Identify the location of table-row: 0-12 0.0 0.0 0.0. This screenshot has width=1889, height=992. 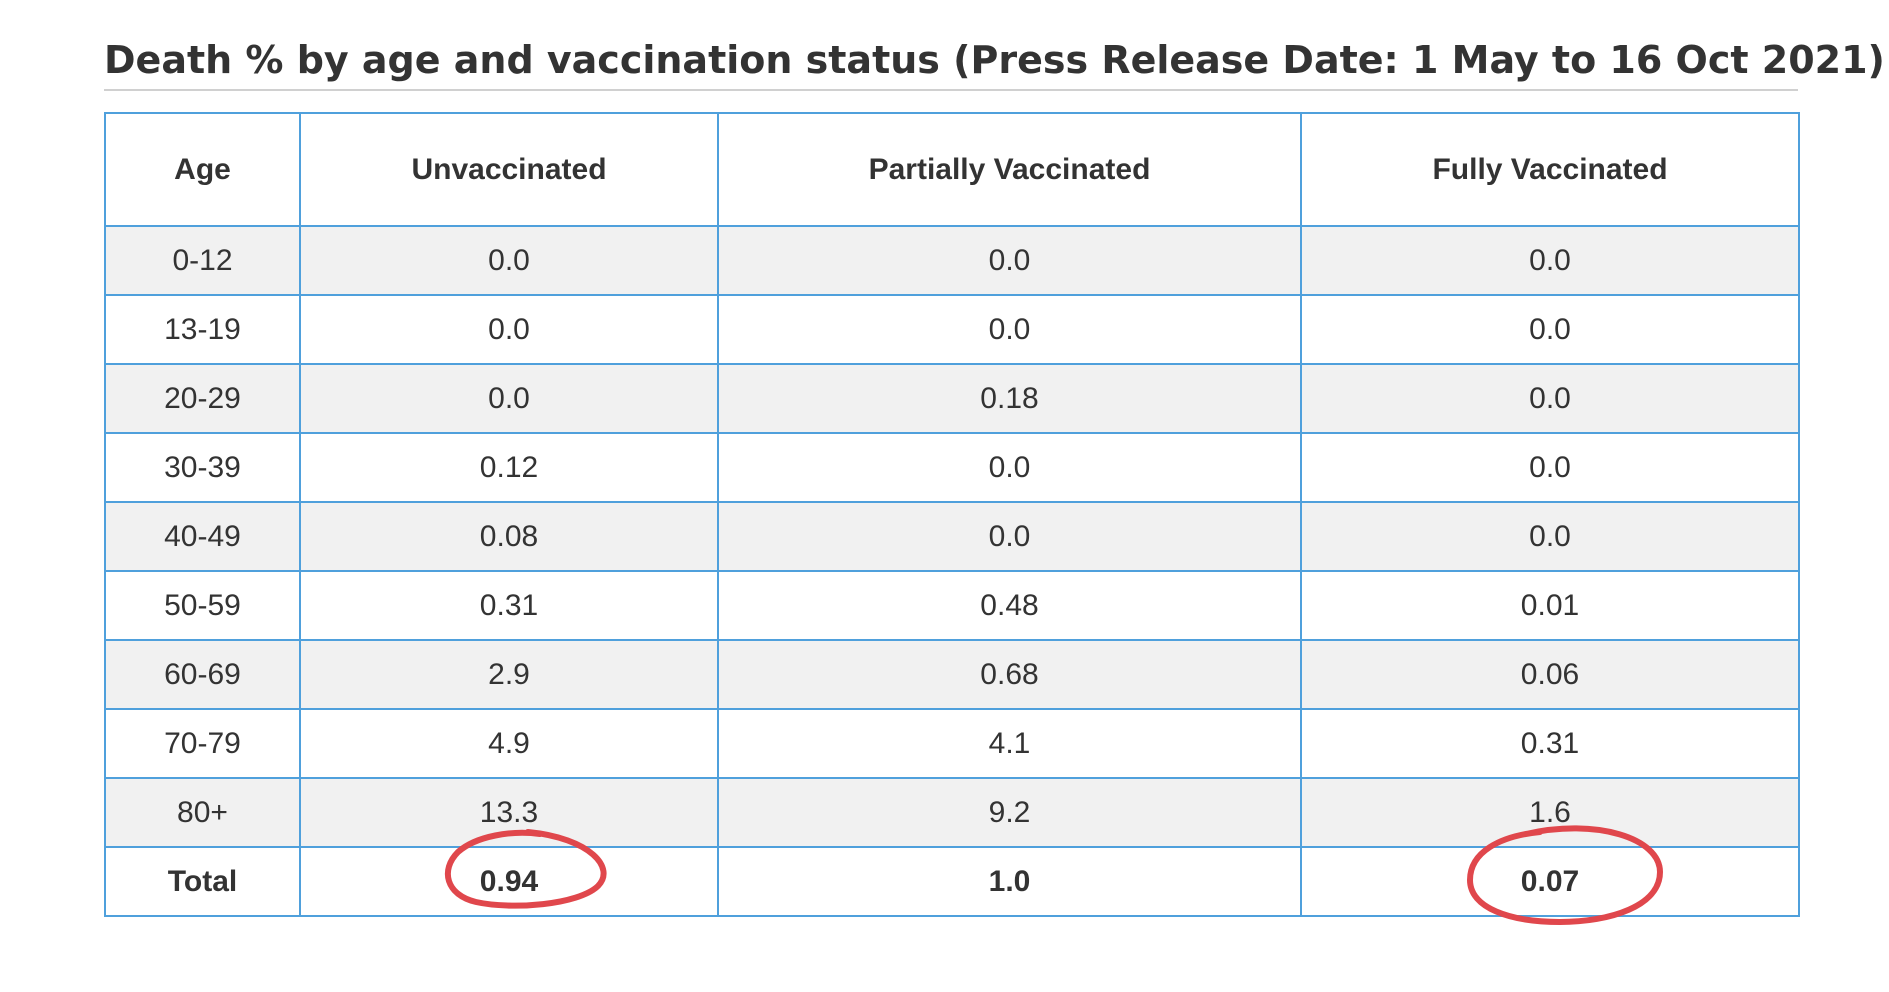
(952, 260).